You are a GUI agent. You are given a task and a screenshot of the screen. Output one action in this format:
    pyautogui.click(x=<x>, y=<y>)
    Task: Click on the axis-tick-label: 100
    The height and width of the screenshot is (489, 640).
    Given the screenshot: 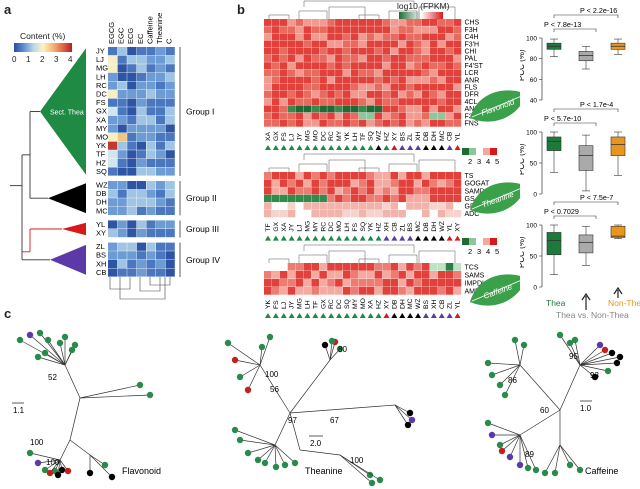 What is the action you would take?
    pyautogui.click(x=531, y=226)
    